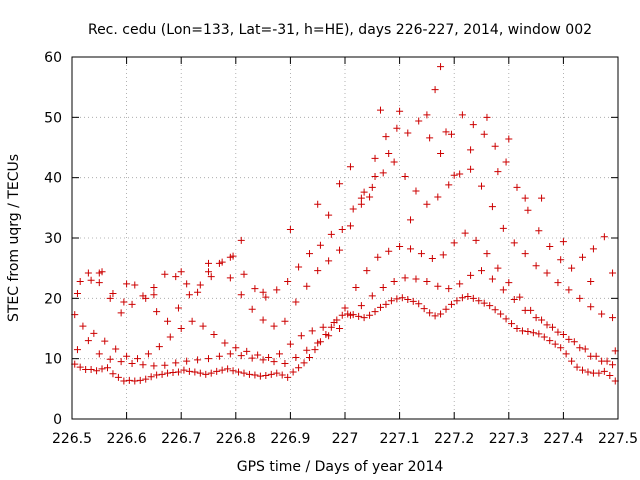 The height and width of the screenshot is (480, 640). What do you see at coordinates (53, 239) in the screenshot?
I see `y-tick-label: 30` at bounding box center [53, 239].